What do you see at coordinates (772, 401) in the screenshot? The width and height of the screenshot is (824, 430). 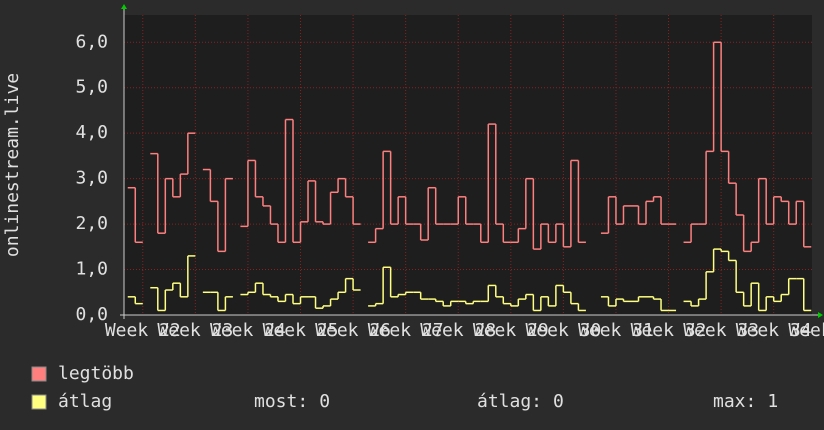 I see `stat-value: 1` at bounding box center [772, 401].